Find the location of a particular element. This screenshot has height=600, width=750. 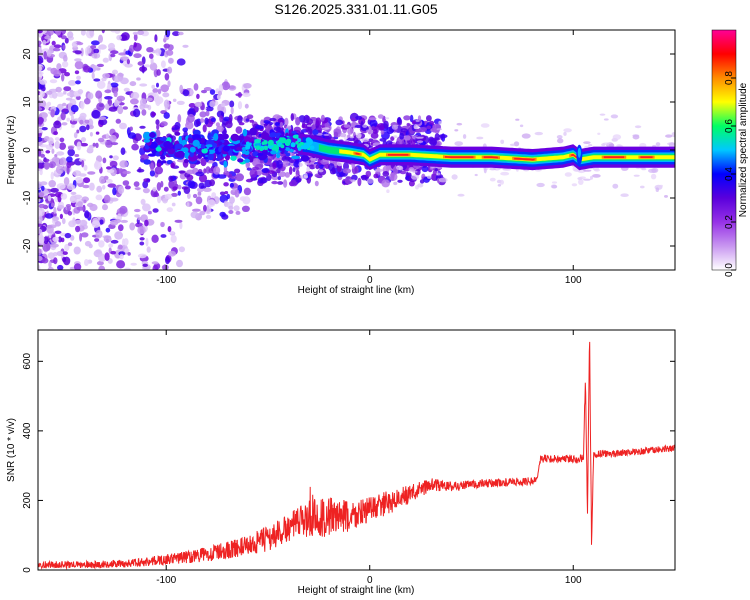

spectrogram-y-label: Frequency (Hz) is located at coordinates (11, 150).